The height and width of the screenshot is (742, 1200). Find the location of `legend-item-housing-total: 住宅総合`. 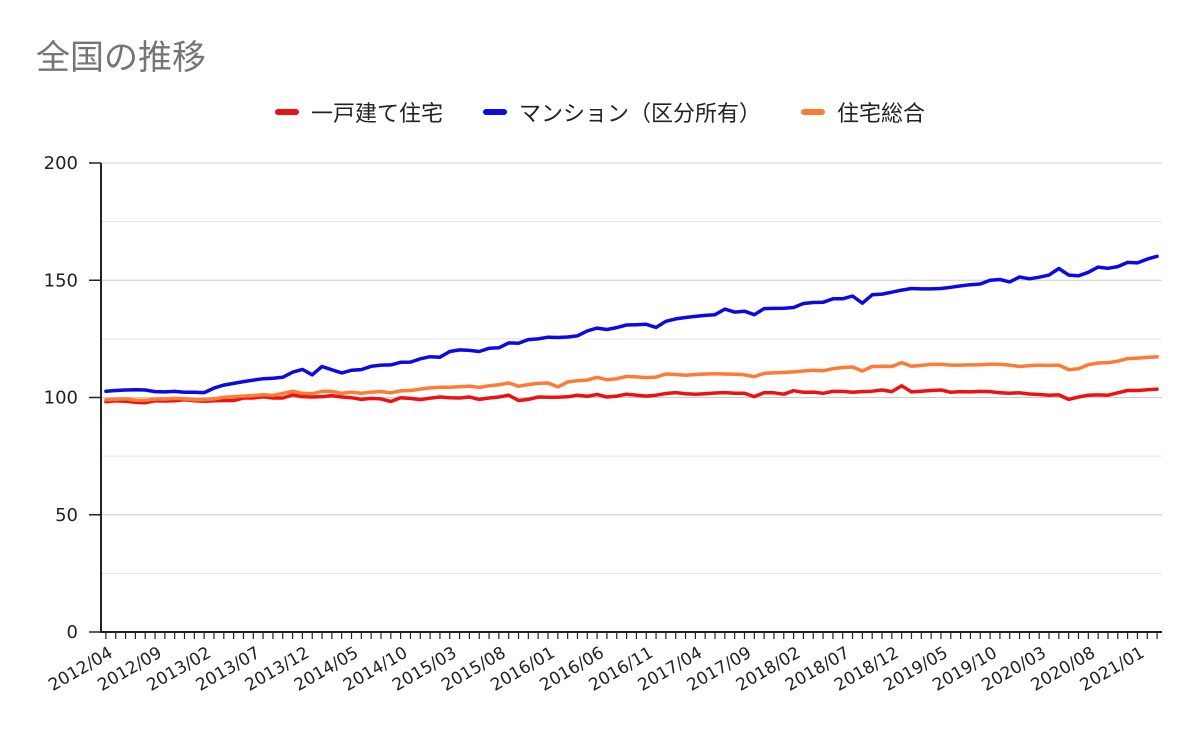

legend-item-housing-total: 住宅総合 is located at coordinates (863, 112).